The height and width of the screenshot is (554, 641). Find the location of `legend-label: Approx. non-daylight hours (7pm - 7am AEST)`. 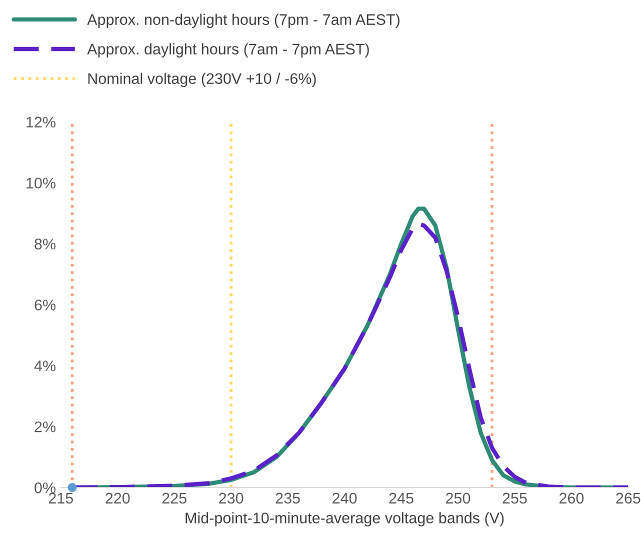

legend-label: Approx. non-daylight hours (7pm - 7am AEST) is located at coordinates (243, 21).